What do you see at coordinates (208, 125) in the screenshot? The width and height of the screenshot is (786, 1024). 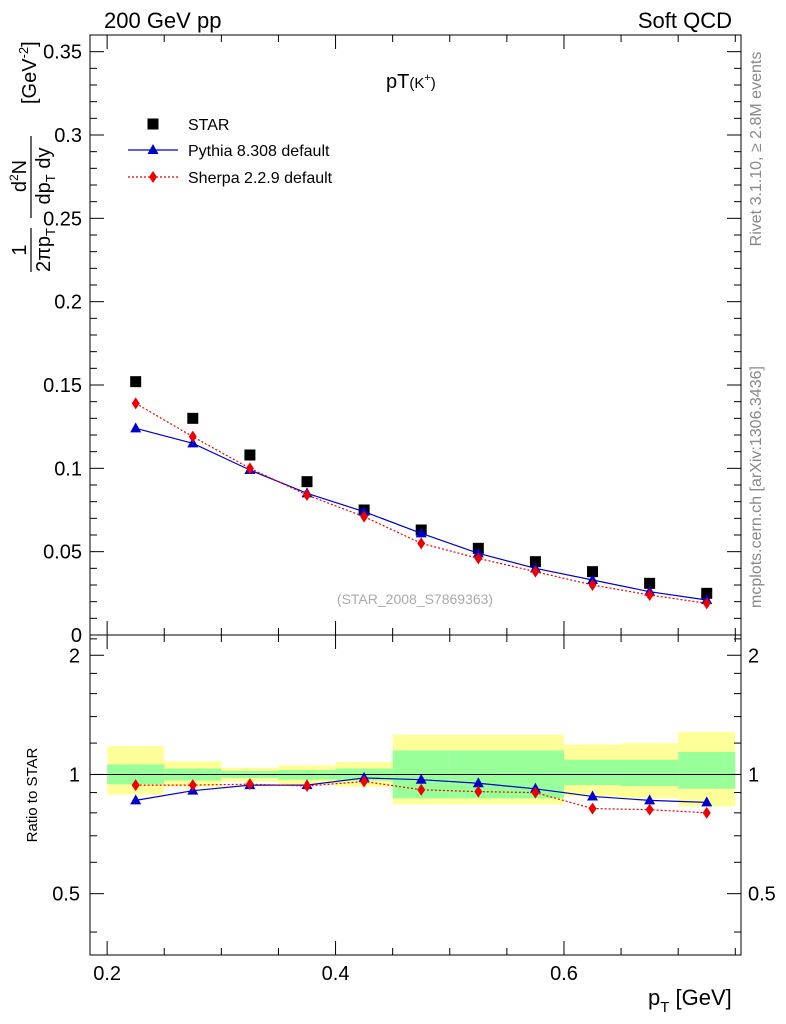 I see `legend-label-star: STAR` at bounding box center [208, 125].